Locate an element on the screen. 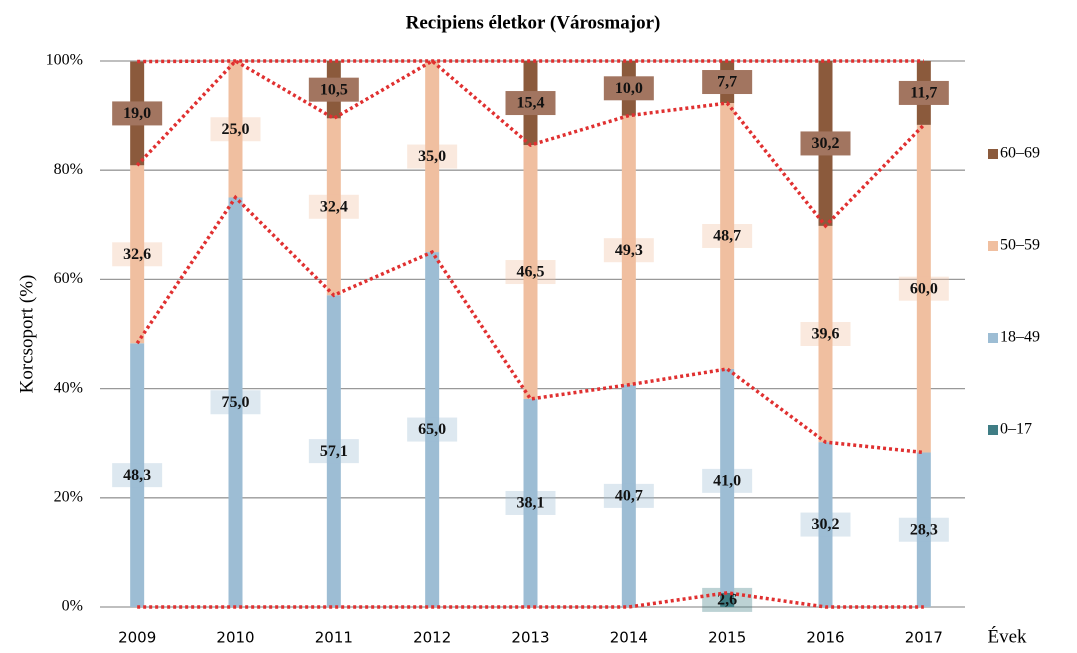 Image resolution: width=1077 pixels, height=653 pixels. data-label: 28,3 is located at coordinates (923, 529).